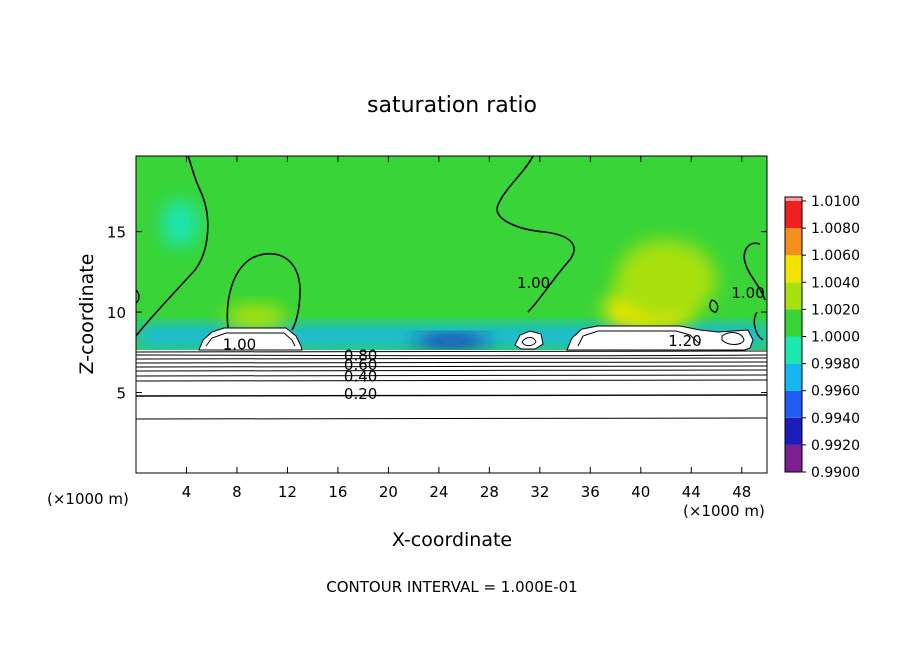  Describe the element at coordinates (360, 356) in the screenshot. I see `contour-label: 0.80` at that location.